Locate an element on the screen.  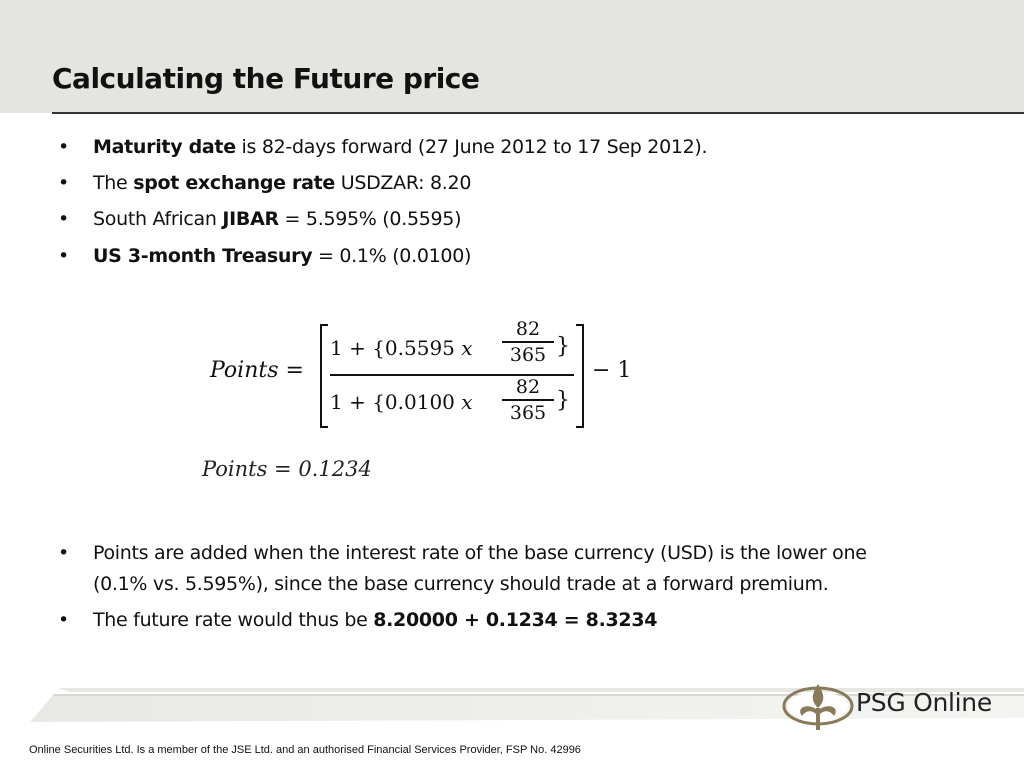
psg-online-logo-text: PSG Online is located at coordinates (924, 702).